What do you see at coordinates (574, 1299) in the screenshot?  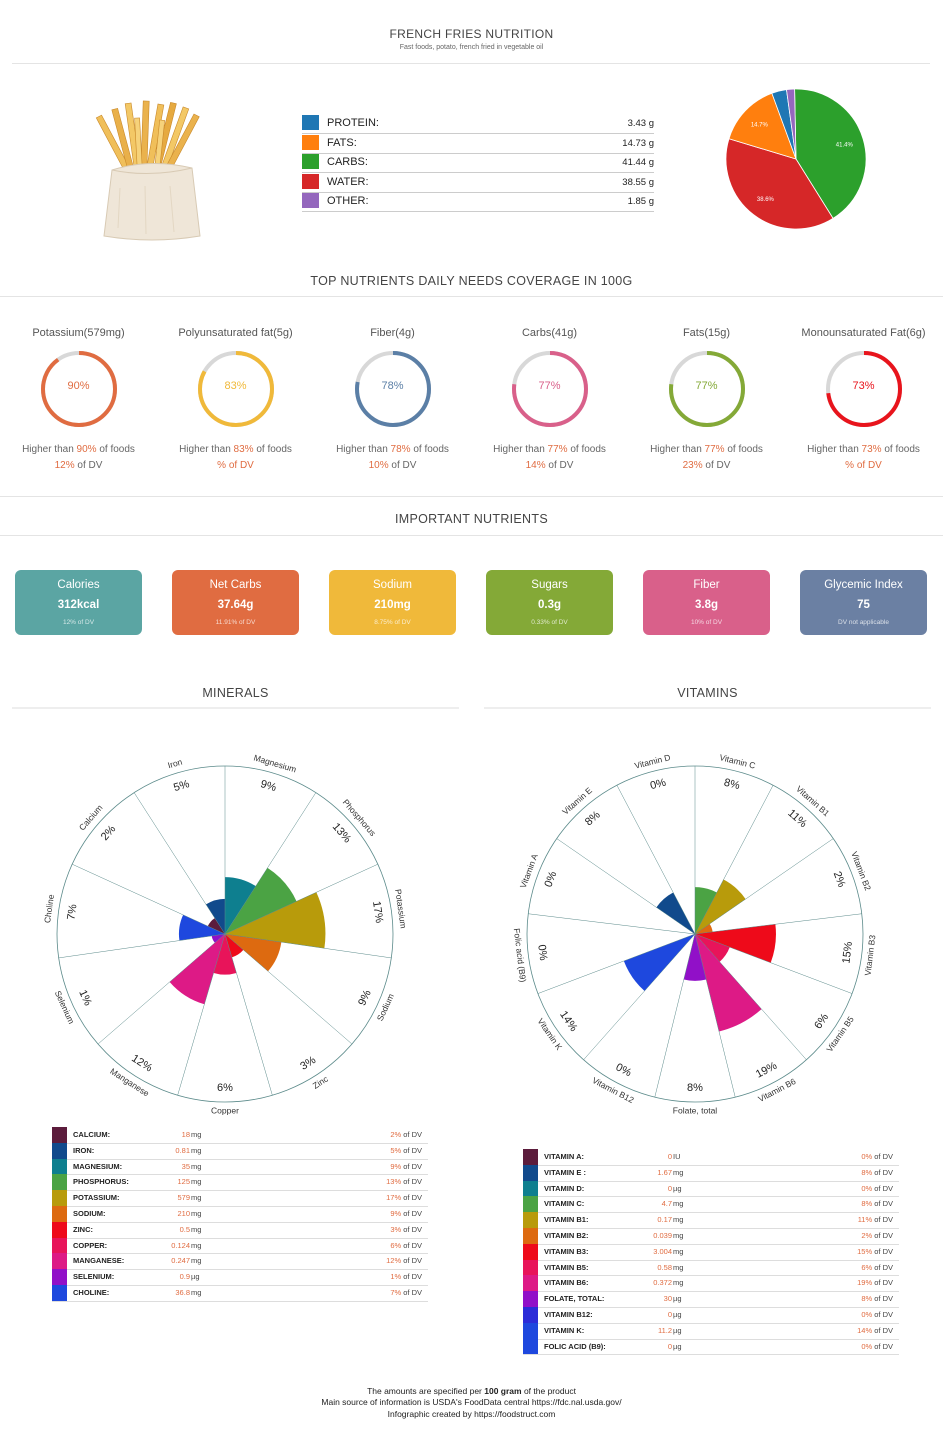 I see `nutrient-name: FOLATE, TOTAL:` at bounding box center [574, 1299].